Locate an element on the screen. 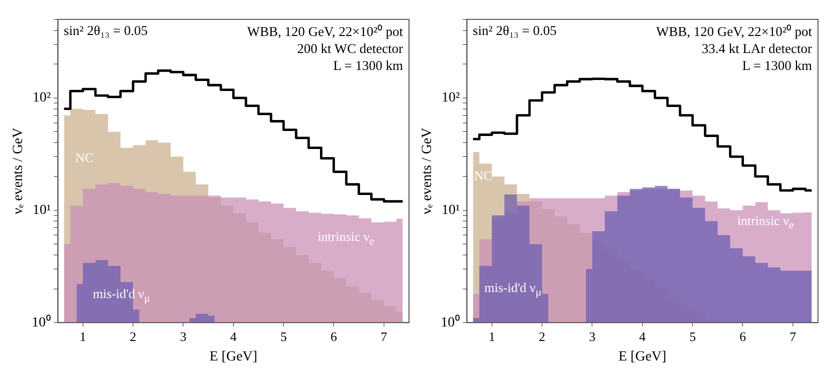 The width and height of the screenshot is (830, 375). annotation: 33.4 kt LAr detector is located at coordinates (756, 49).